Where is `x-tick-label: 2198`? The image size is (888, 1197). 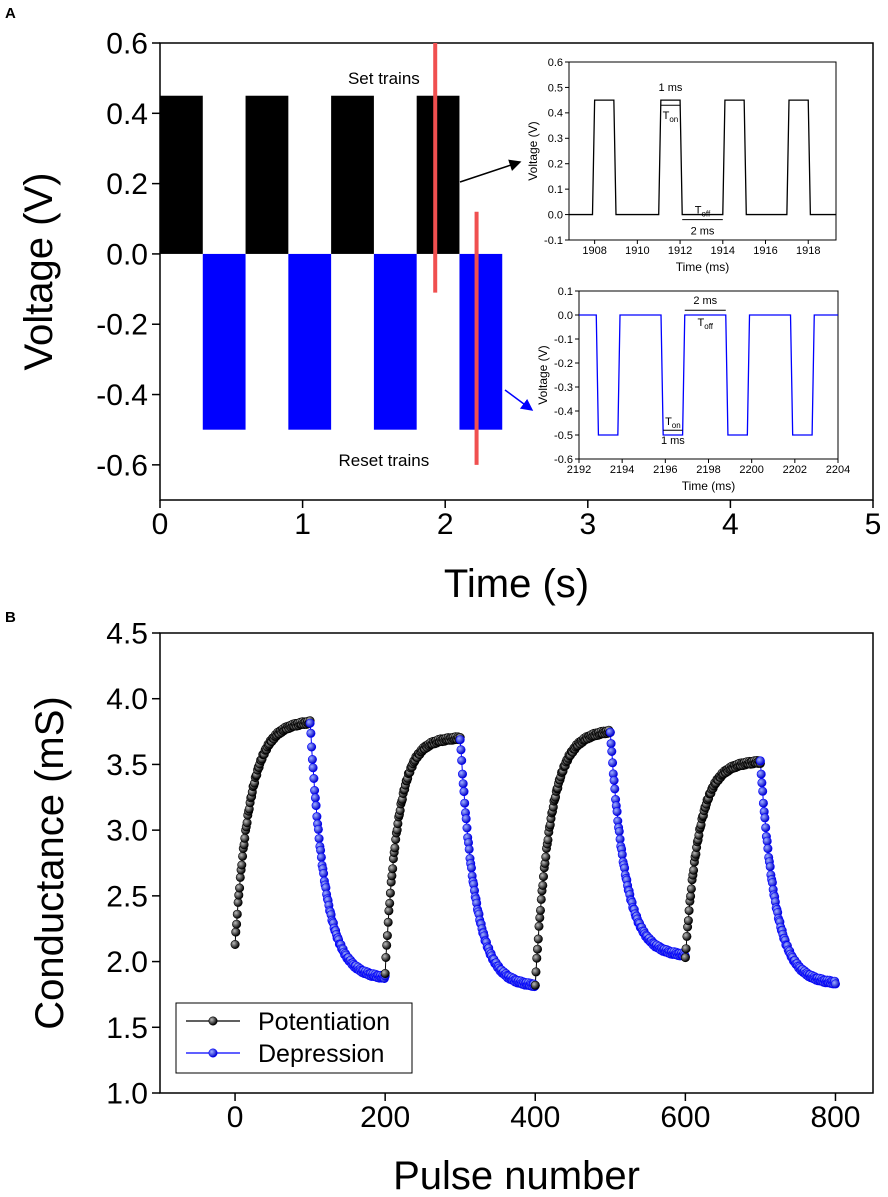
x-tick-label: 2198 is located at coordinates (708, 470).